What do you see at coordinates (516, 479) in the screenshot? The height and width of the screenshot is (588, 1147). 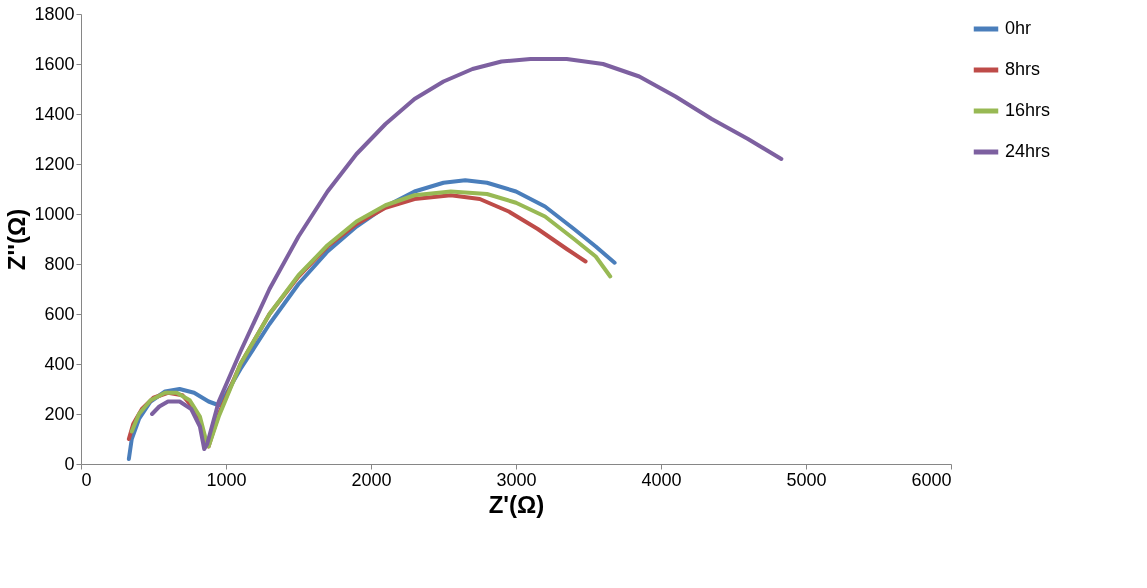 I see `x-tick-label: 3000` at bounding box center [516, 479].